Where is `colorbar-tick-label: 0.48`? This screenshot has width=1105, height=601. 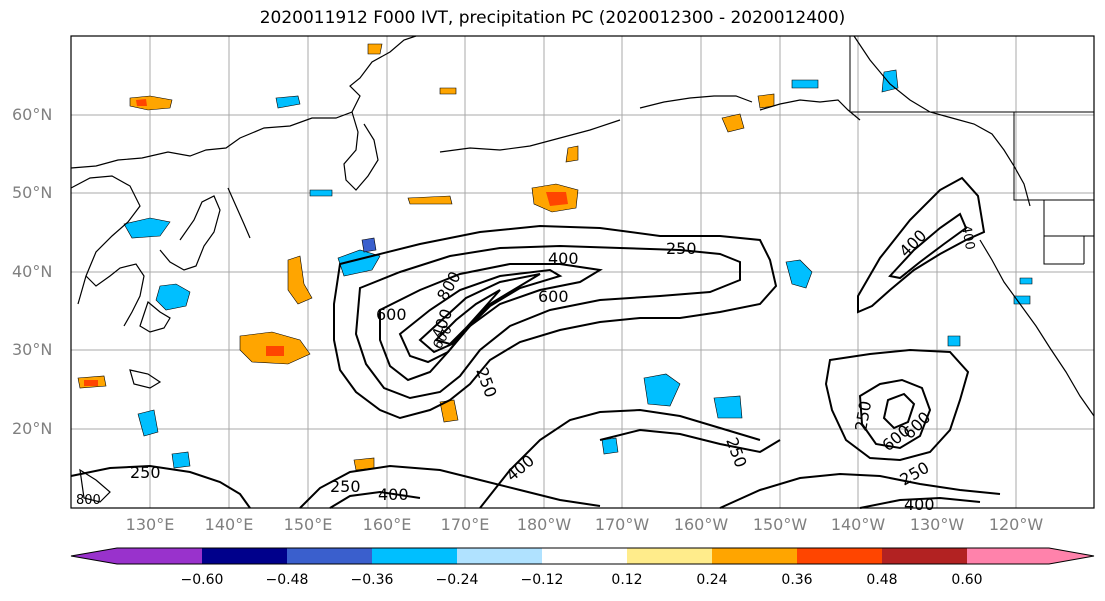
colorbar-tick-label: 0.48 is located at coordinates (882, 580).